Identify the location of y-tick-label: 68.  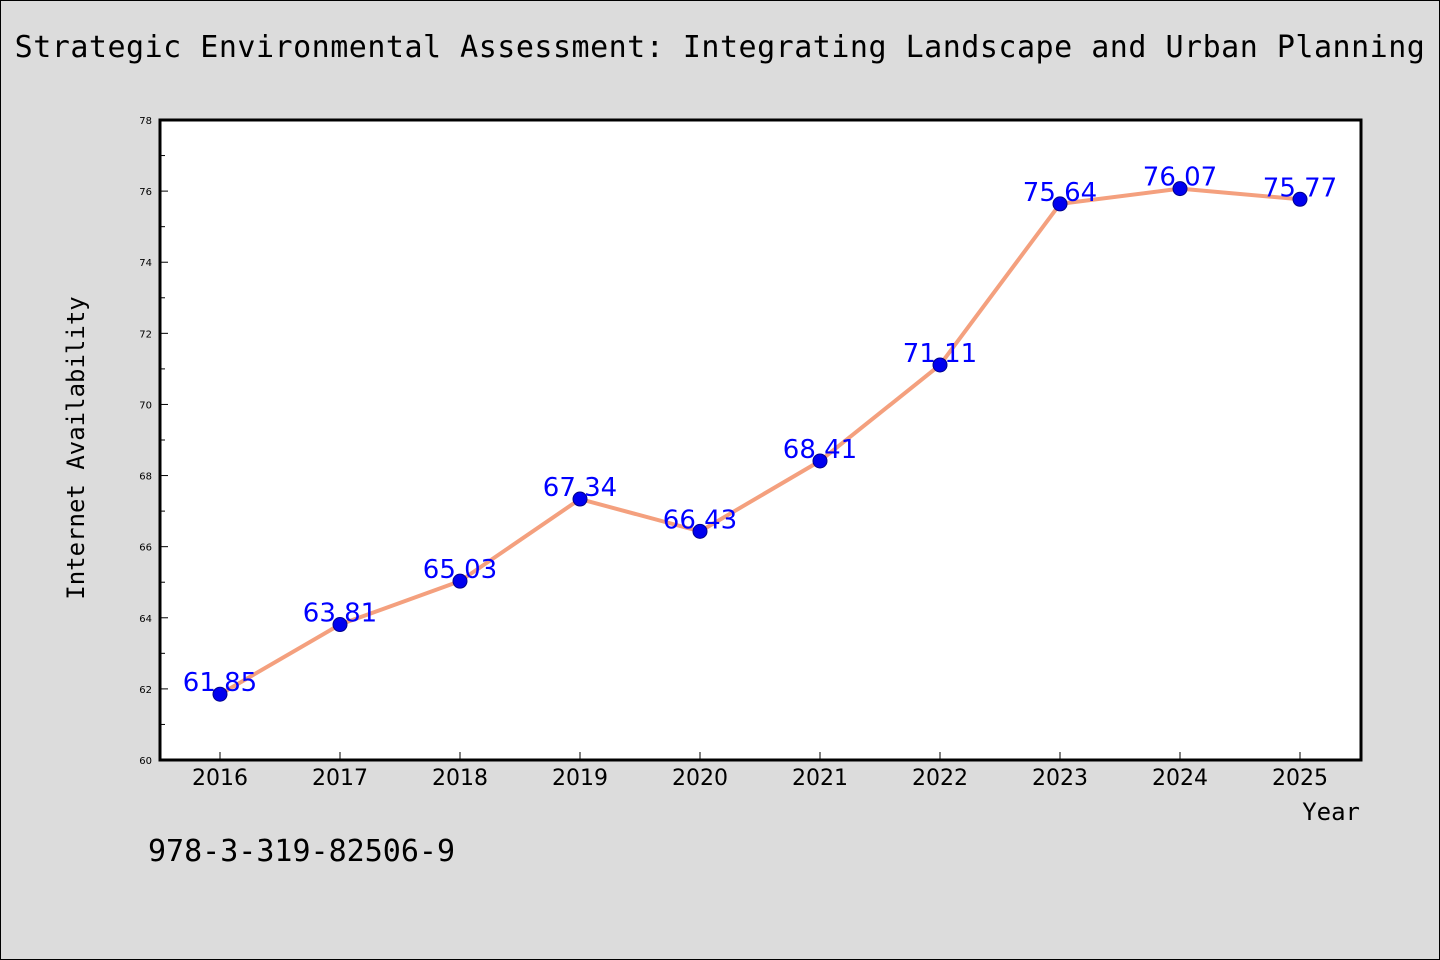
(145, 477).